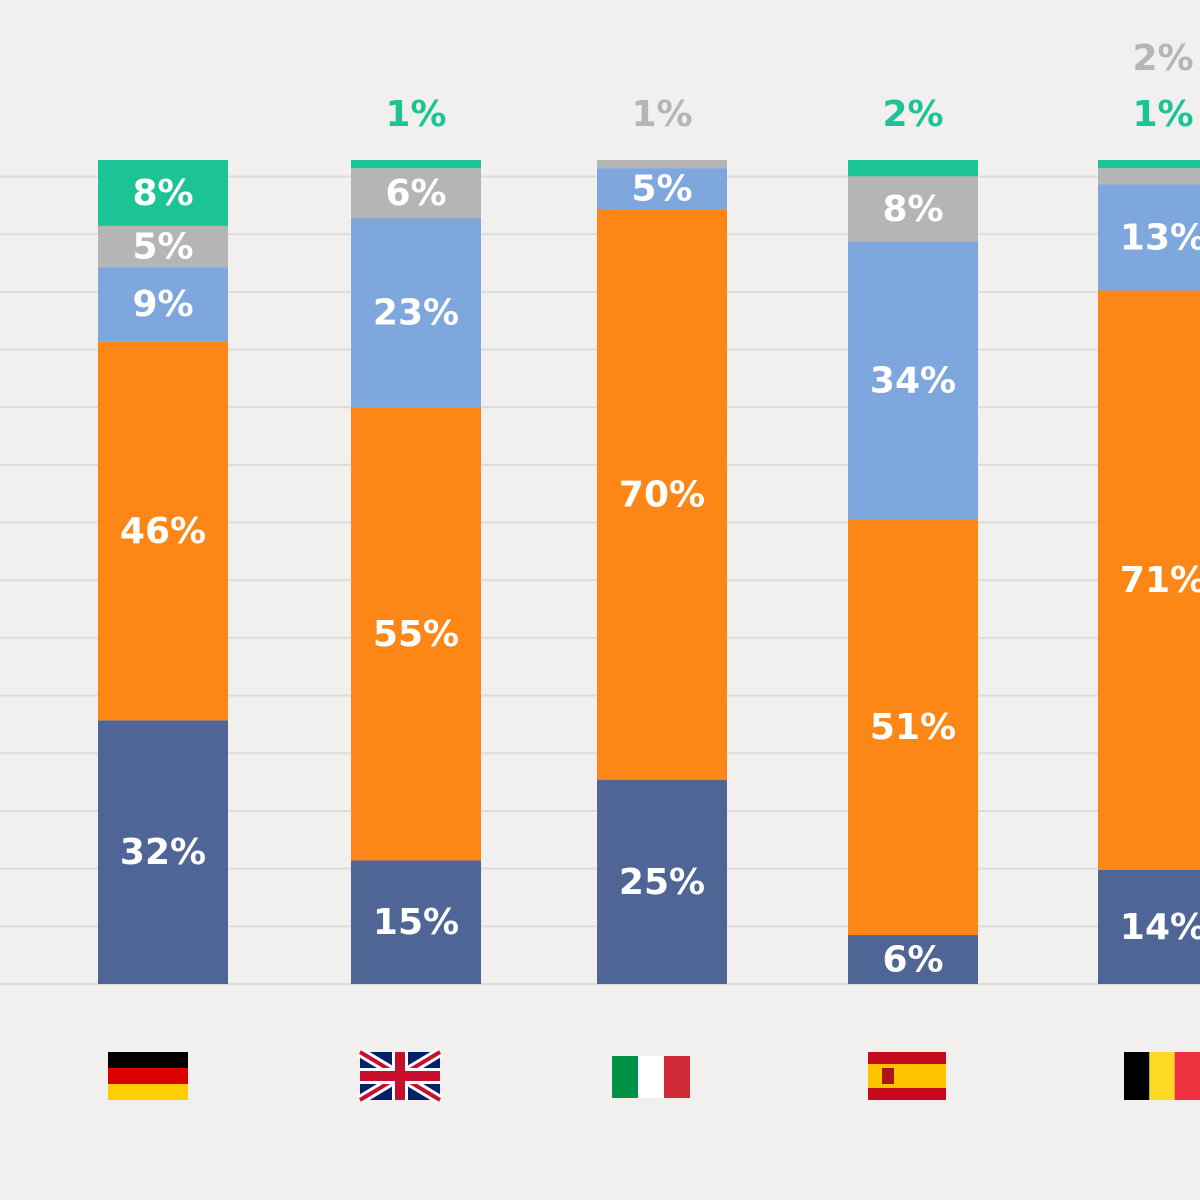 The height and width of the screenshot is (1200, 1200). Describe the element at coordinates (1160, 238) in the screenshot. I see `data-label: 13%` at that location.